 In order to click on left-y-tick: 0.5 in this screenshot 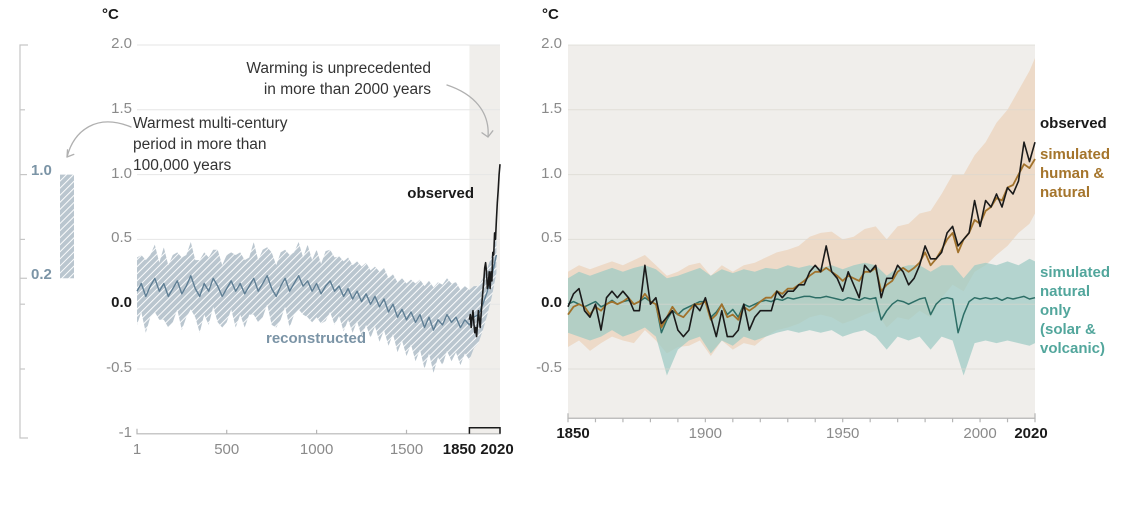, I will do `click(121, 238)`.